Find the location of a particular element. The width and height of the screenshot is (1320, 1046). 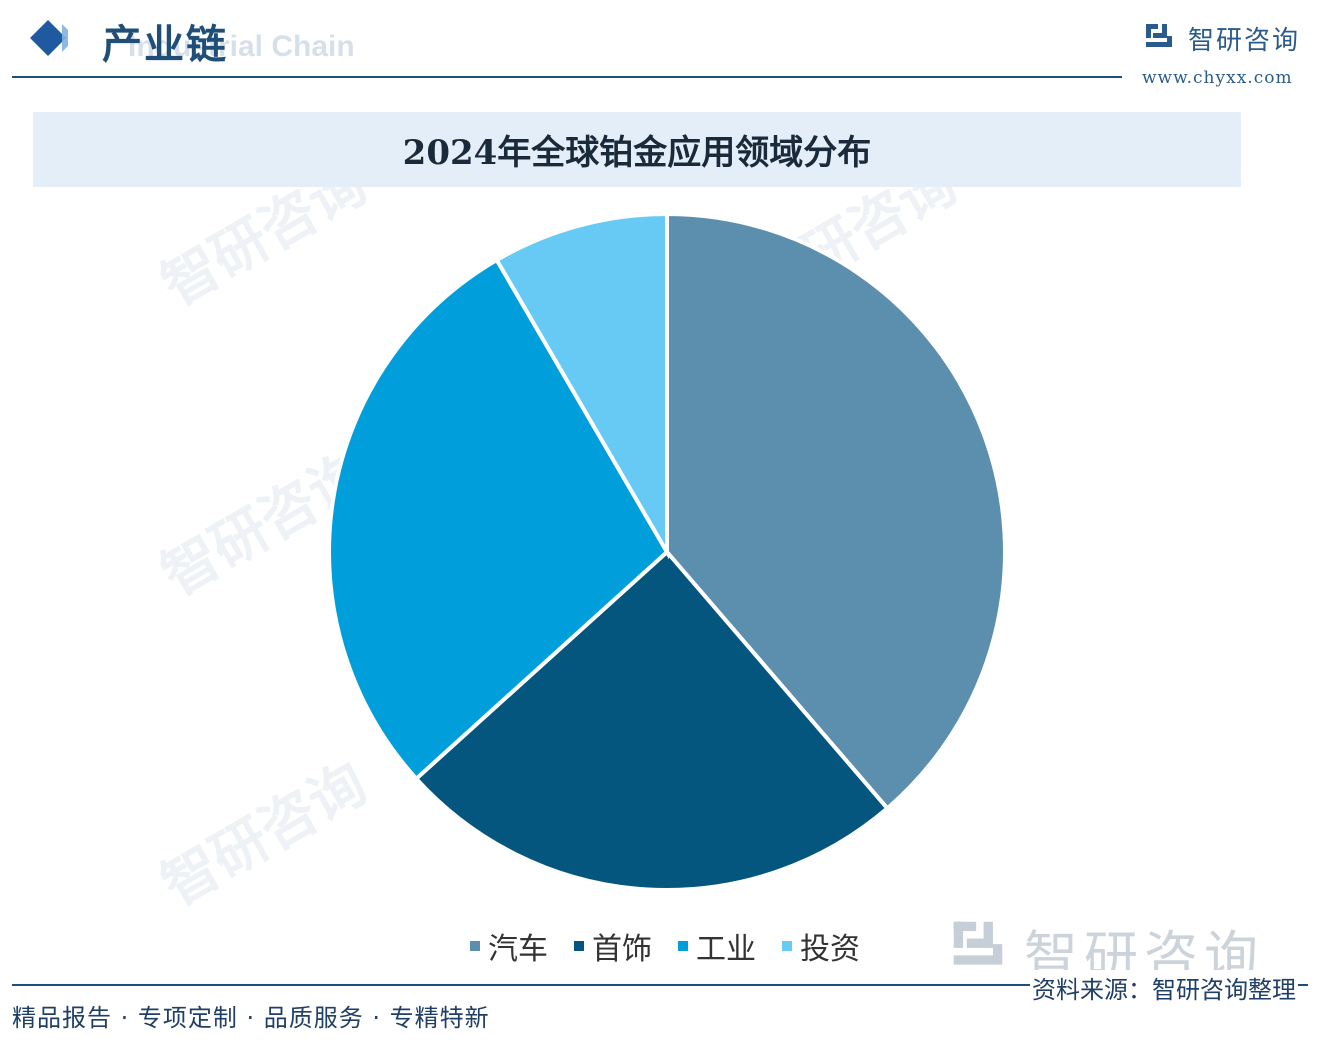

legend-label: 工业 is located at coordinates (726, 949).